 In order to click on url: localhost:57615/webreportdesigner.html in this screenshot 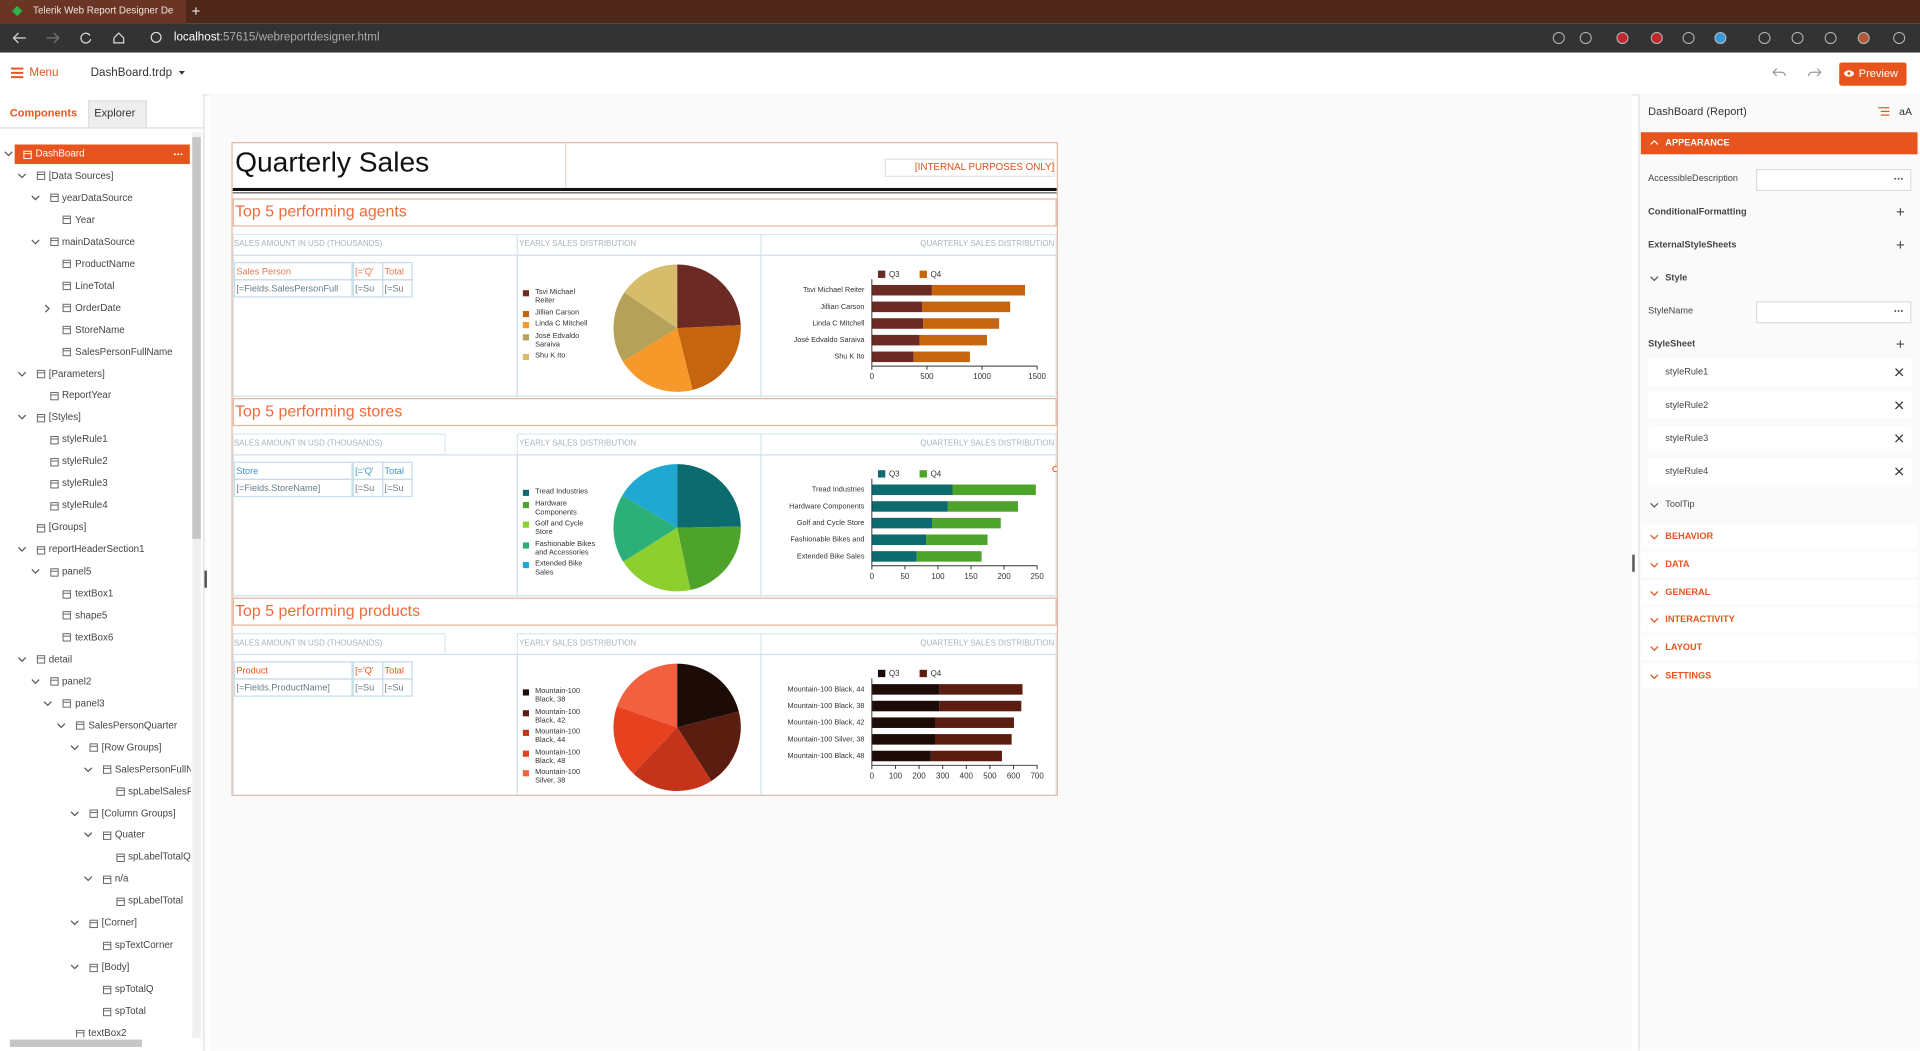, I will do `click(277, 37)`.